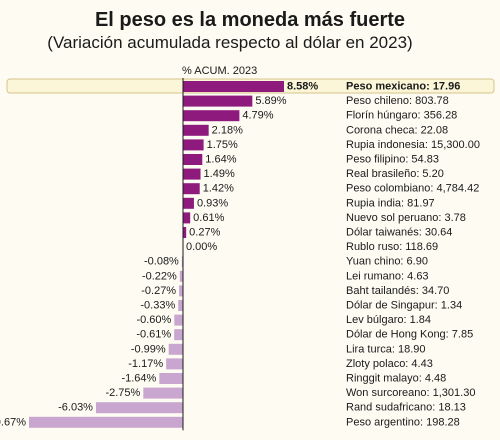 The width and height of the screenshot is (500, 440). I want to click on category-label: Dólar de Singapur: 1.34, so click(404, 306).